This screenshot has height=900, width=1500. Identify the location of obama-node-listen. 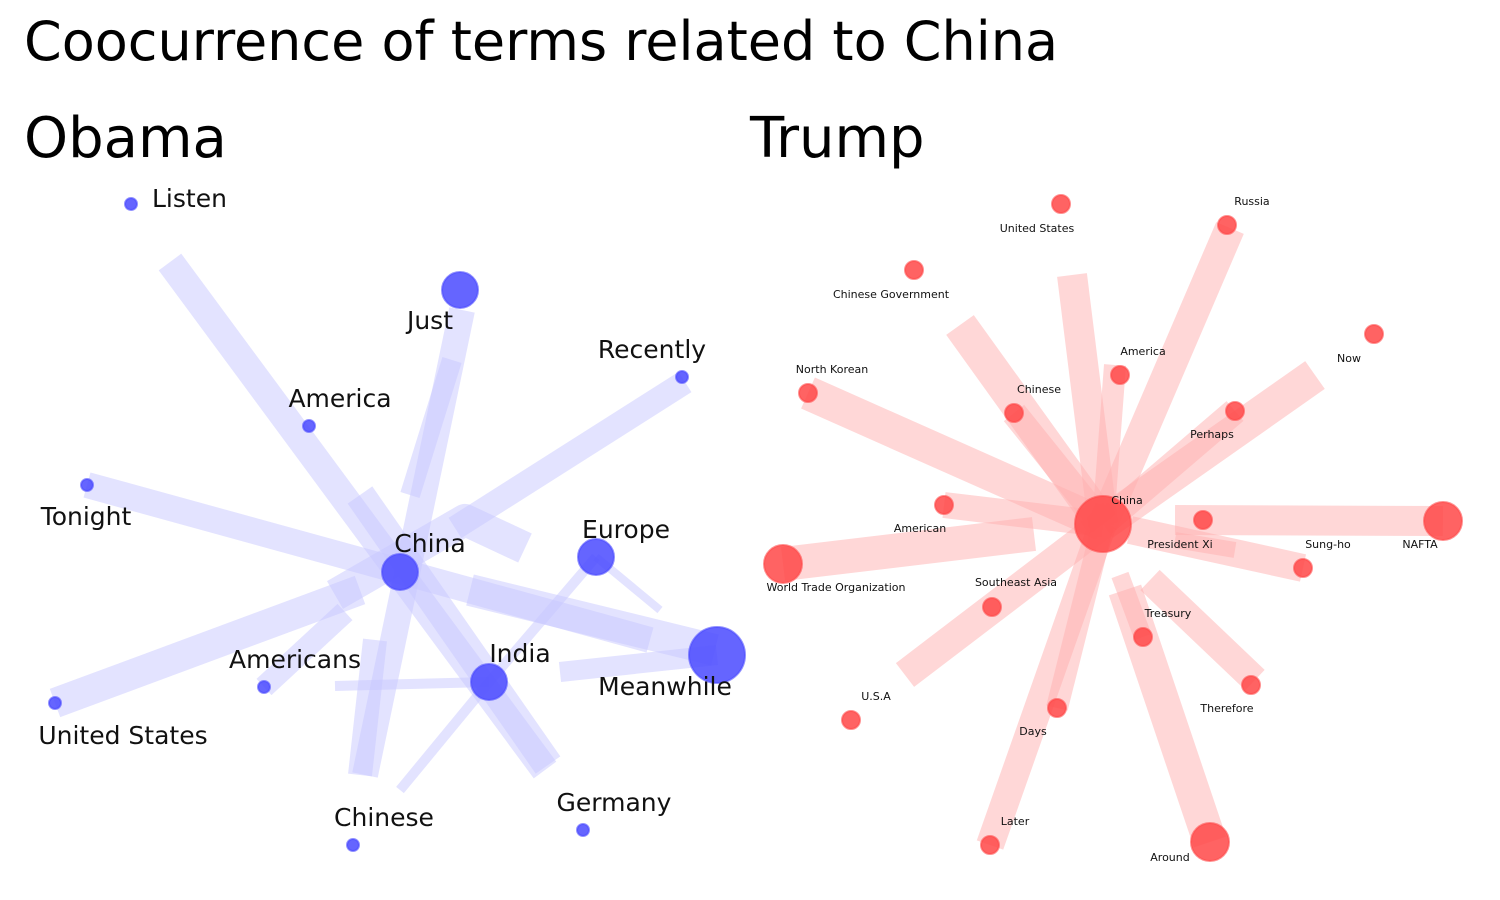
(131, 204).